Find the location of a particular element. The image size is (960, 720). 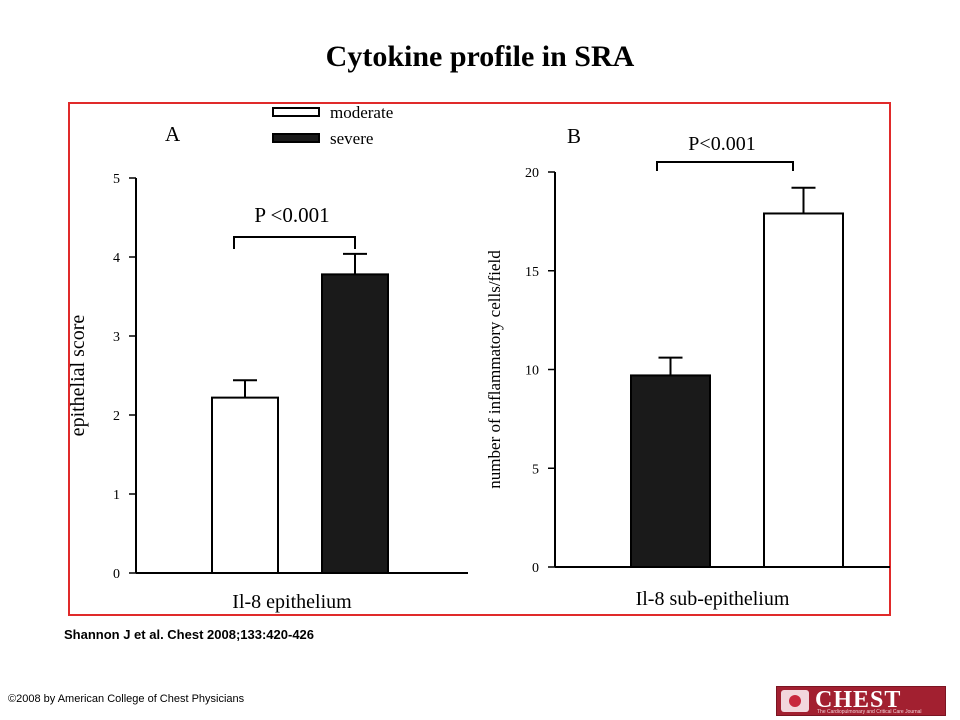

panel-b-y-axis-label: number of inflammatory cells/field is located at coordinates (494, 369).